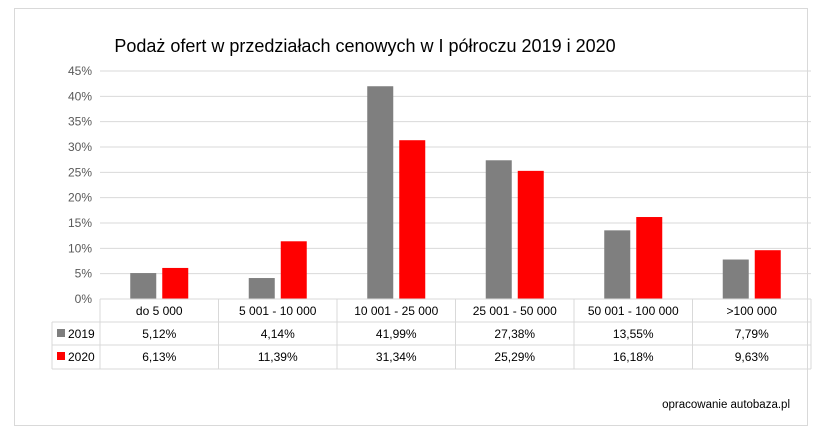 The width and height of the screenshot is (817, 443). I want to click on y-tick-label: 40%, so click(80, 96).